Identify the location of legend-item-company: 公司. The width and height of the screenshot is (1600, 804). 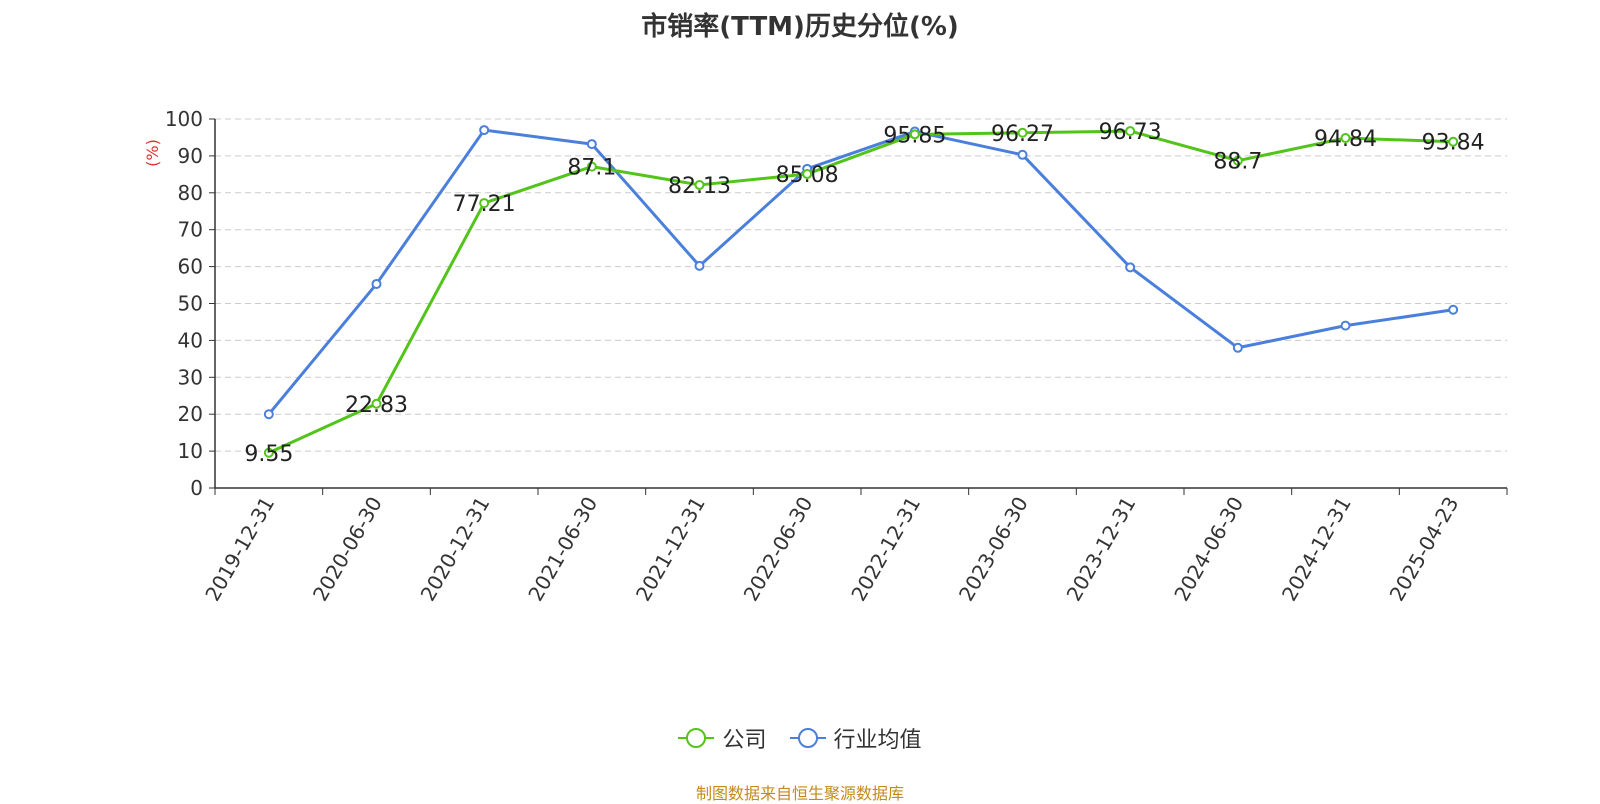
(722, 738).